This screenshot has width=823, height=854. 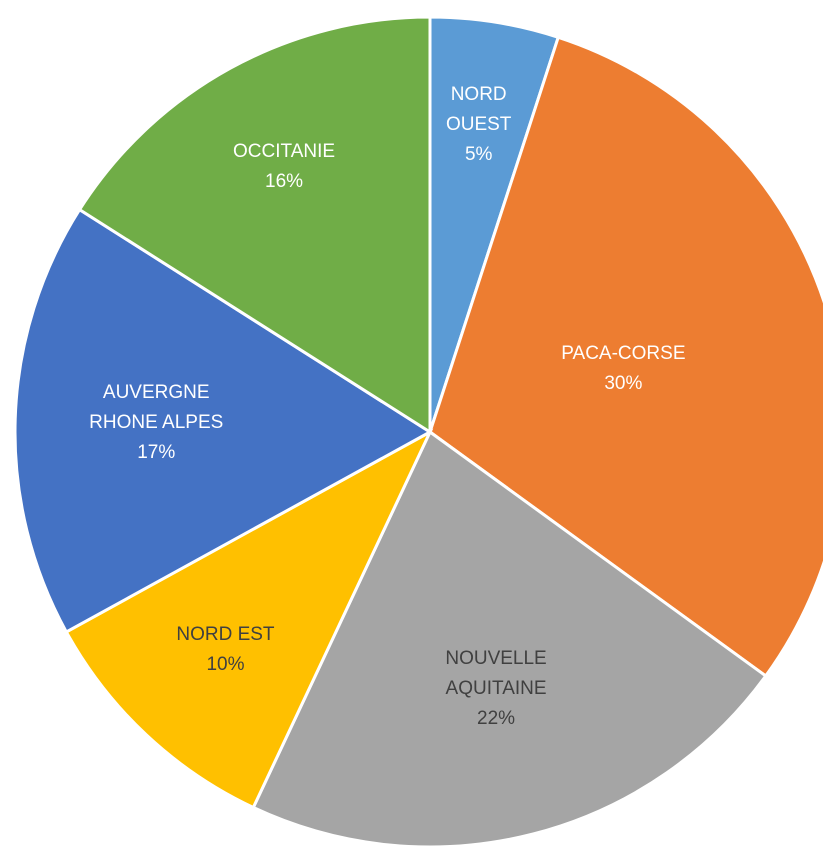 What do you see at coordinates (496, 674) in the screenshot?
I see `category-label: NOUVELLE AQUITAINE` at bounding box center [496, 674].